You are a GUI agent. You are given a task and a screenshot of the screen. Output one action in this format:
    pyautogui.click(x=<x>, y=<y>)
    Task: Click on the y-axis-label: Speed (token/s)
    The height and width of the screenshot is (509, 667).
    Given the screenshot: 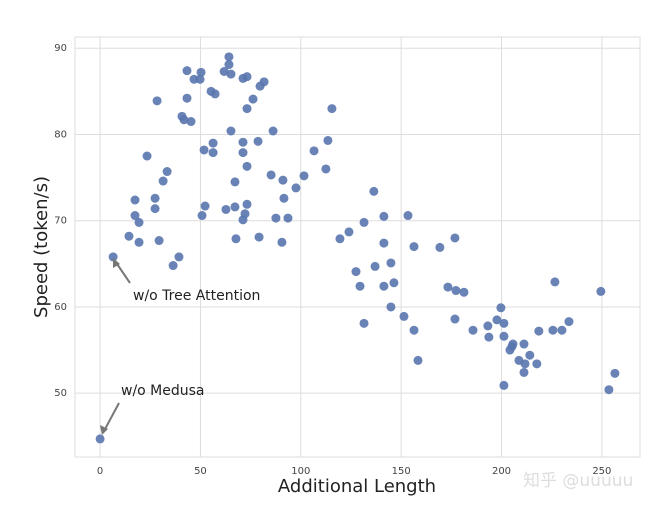 What is the action you would take?
    pyautogui.click(x=41, y=247)
    